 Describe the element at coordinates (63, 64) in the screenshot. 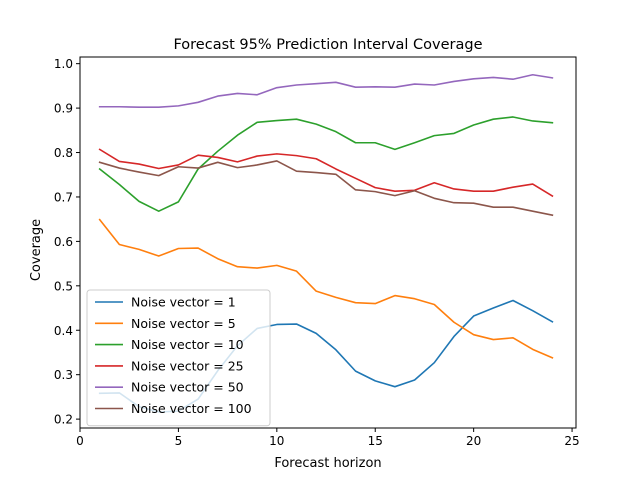

I see `y-tick-label: 1.0` at that location.